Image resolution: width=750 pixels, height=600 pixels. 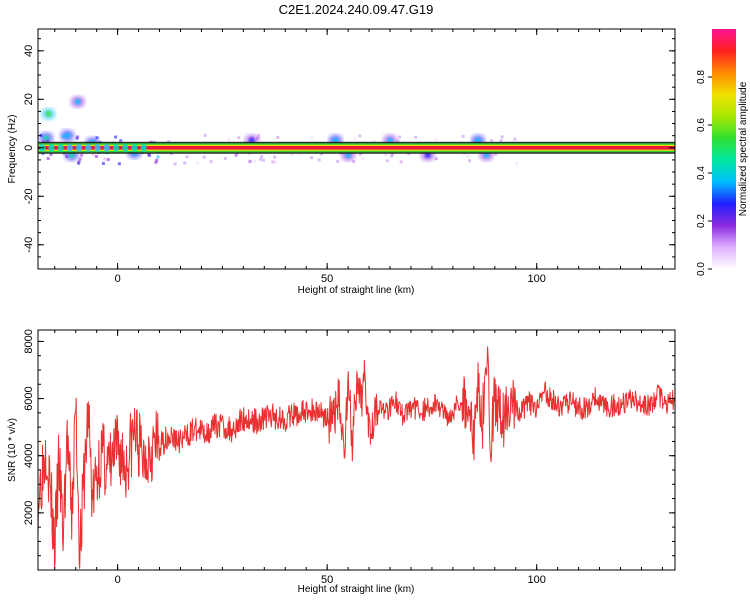 What do you see at coordinates (29, 51) in the screenshot?
I see `y-tick-label: 40` at bounding box center [29, 51].